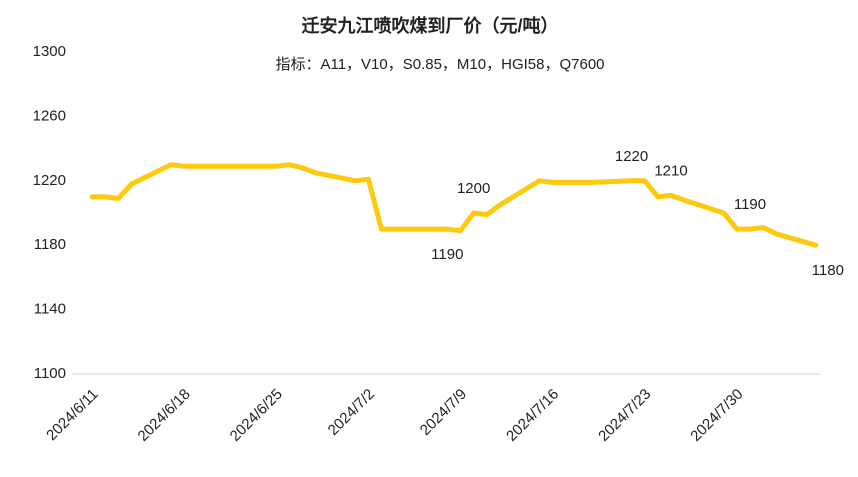 Image resolution: width=858 pixels, height=477 pixels. I want to click on chart-title: 迁安九江喷吹煤到厂价（元/吨）, so click(430, 25).